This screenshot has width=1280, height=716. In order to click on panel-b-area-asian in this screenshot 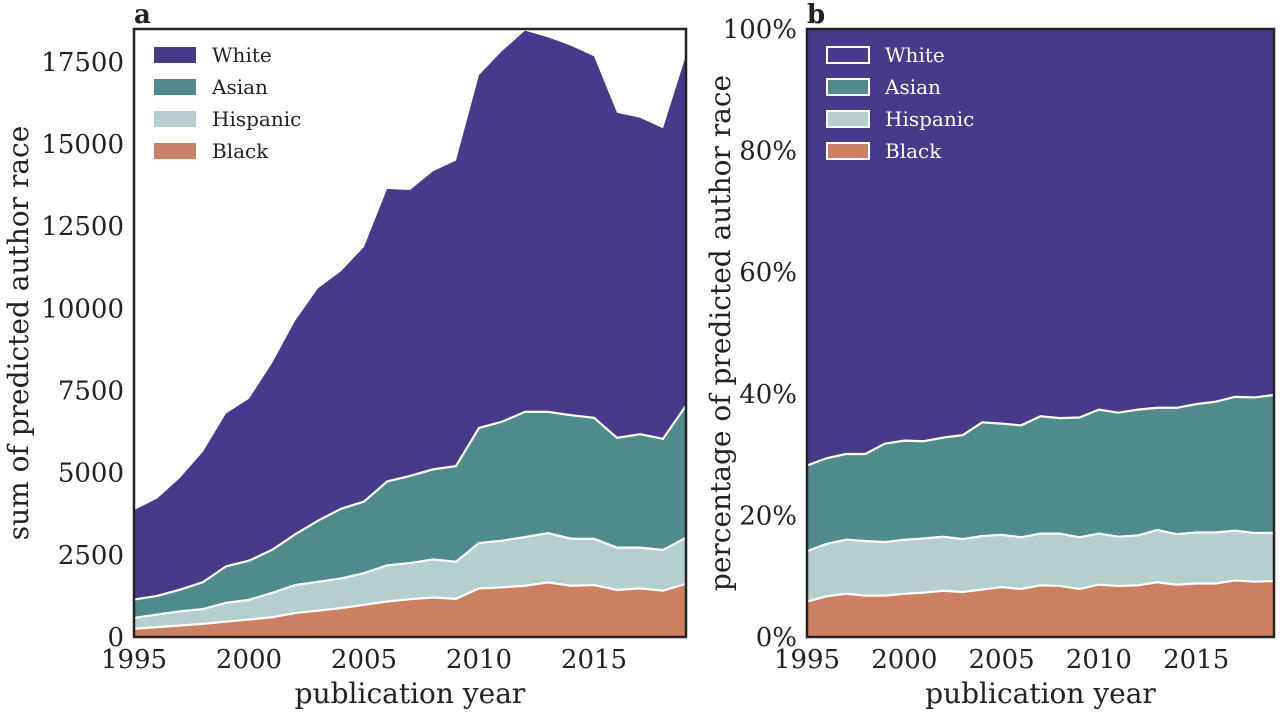, I will do `click(1040, 473)`.